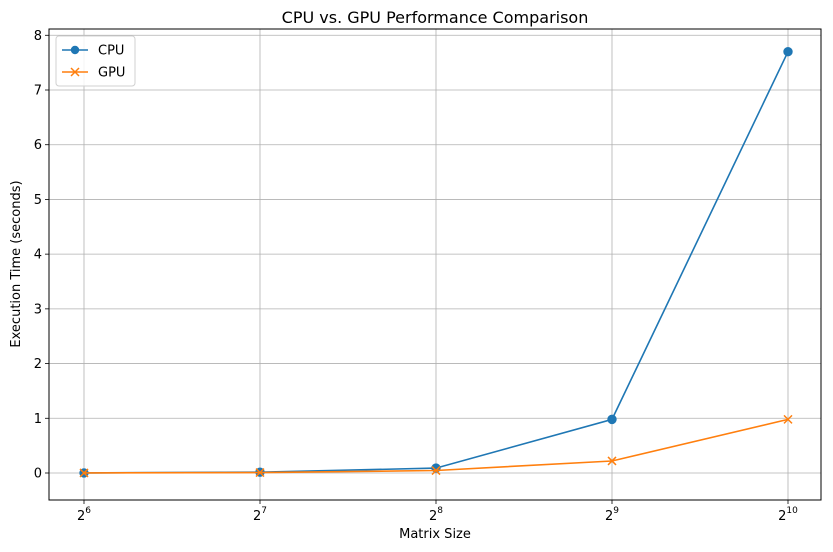 The width and height of the screenshot is (833, 552). What do you see at coordinates (93, 51) in the screenshot?
I see `legend-item-cpu: CPU` at bounding box center [93, 51].